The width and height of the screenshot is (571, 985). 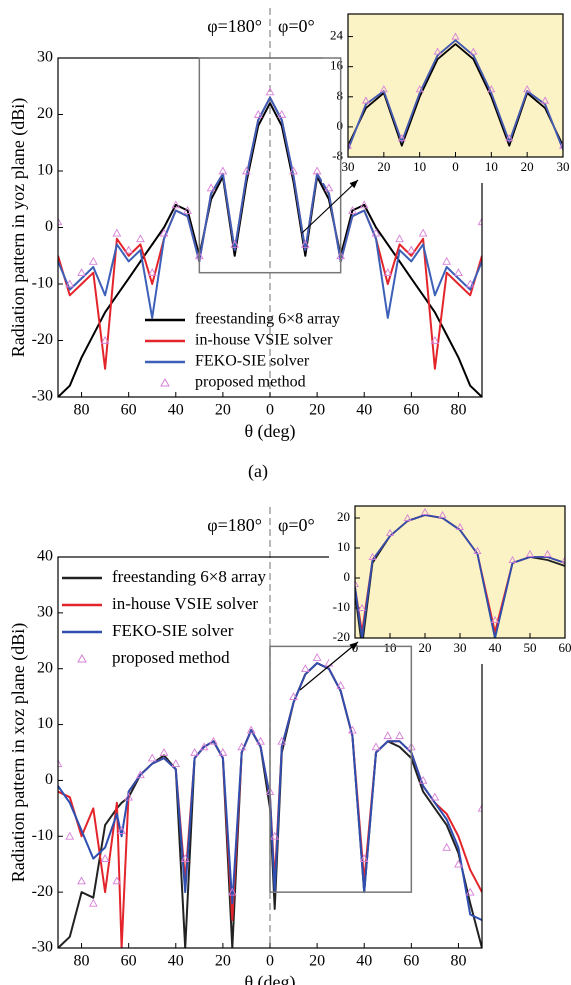 I want to click on x-tick-label: 40, so click(x=364, y=410).